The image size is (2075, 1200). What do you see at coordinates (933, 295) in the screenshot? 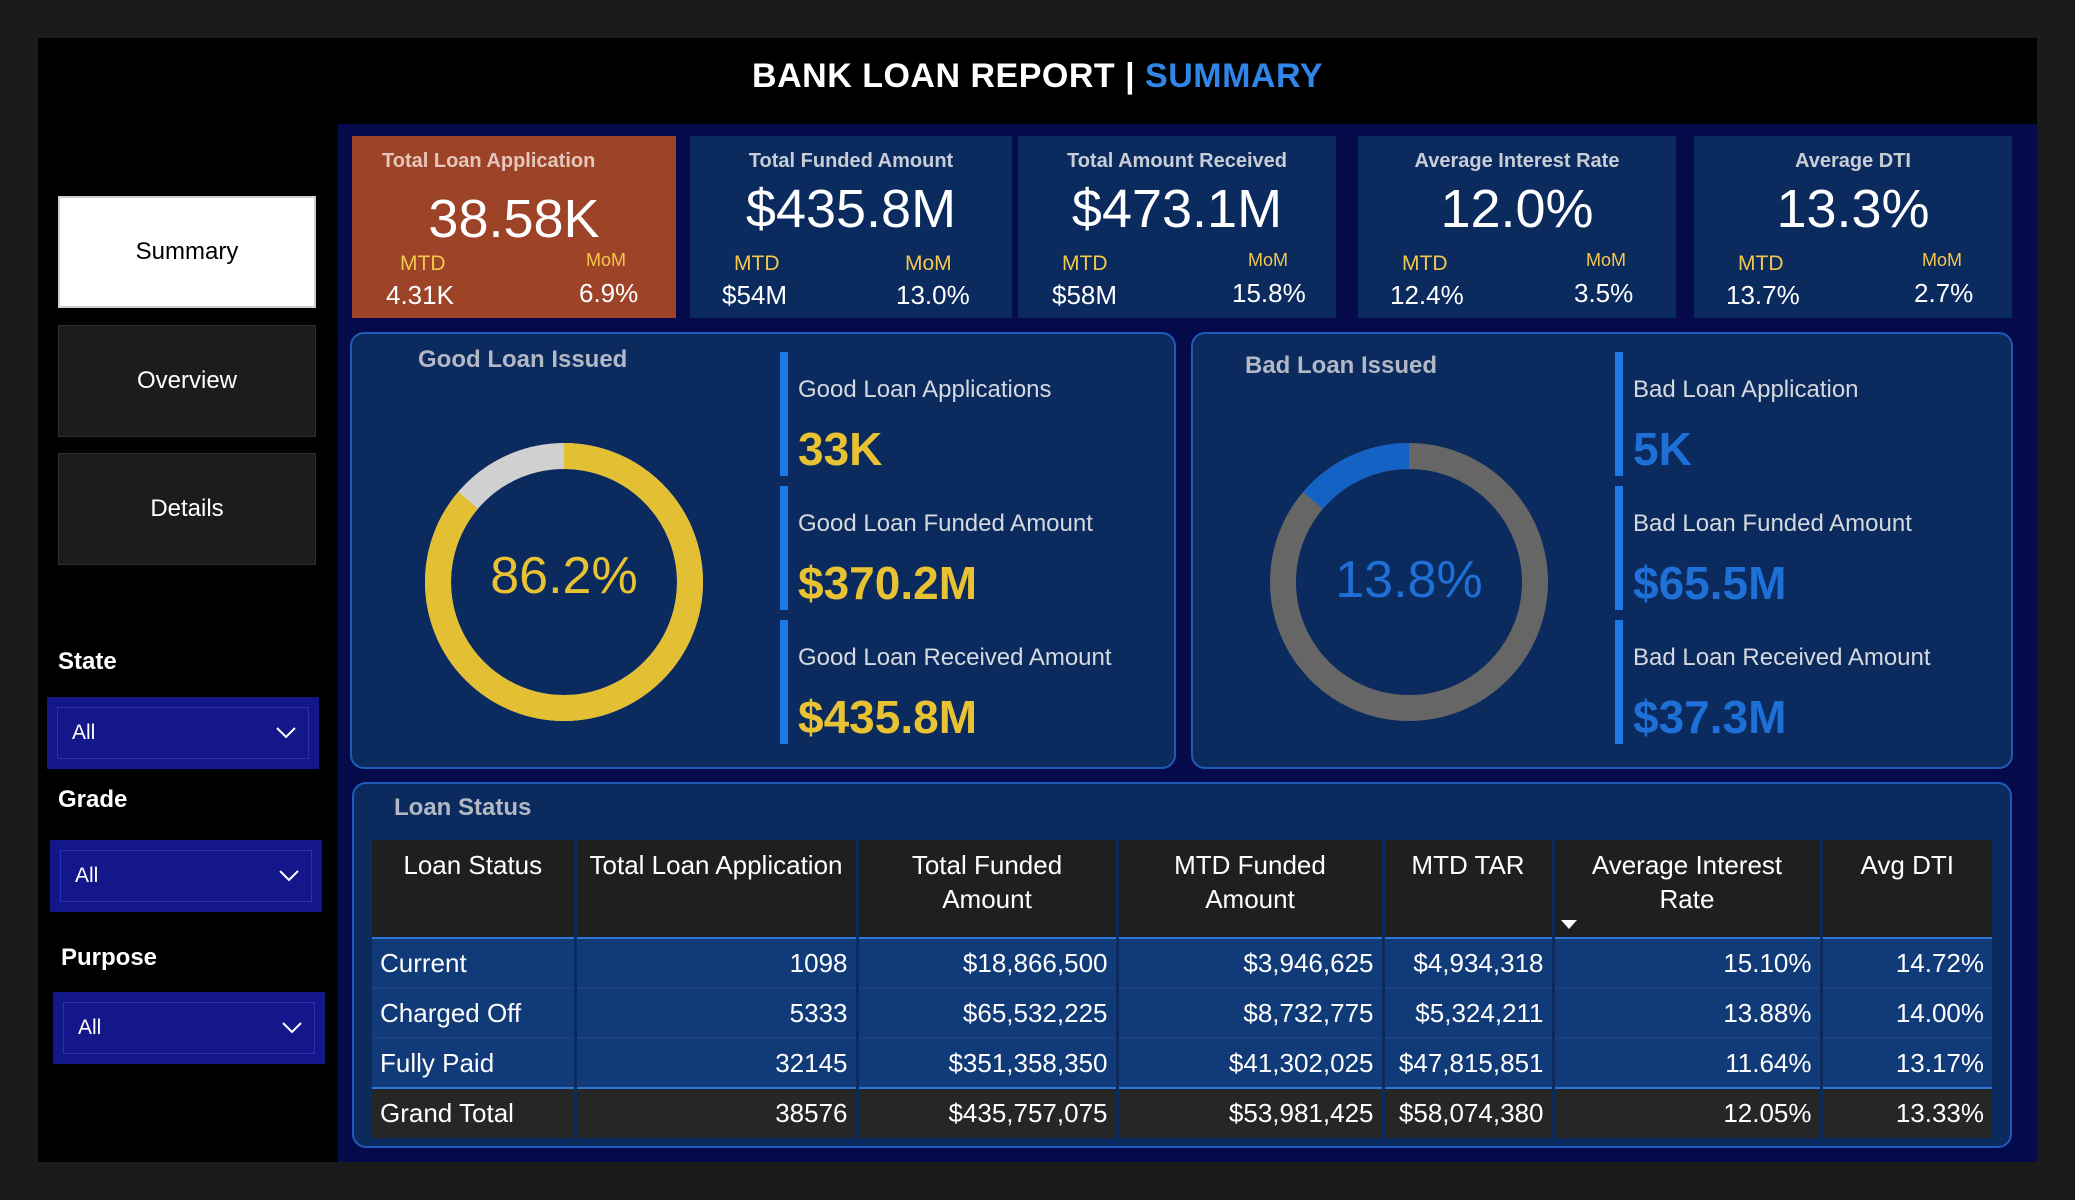
I see `kpi-mom-value: 13.0%` at bounding box center [933, 295].